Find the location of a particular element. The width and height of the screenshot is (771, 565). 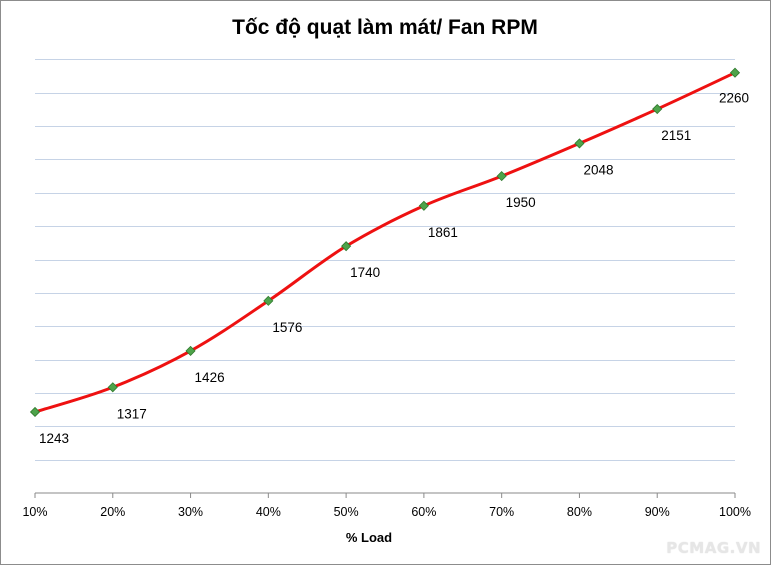

data-label: 2048 is located at coordinates (598, 169).